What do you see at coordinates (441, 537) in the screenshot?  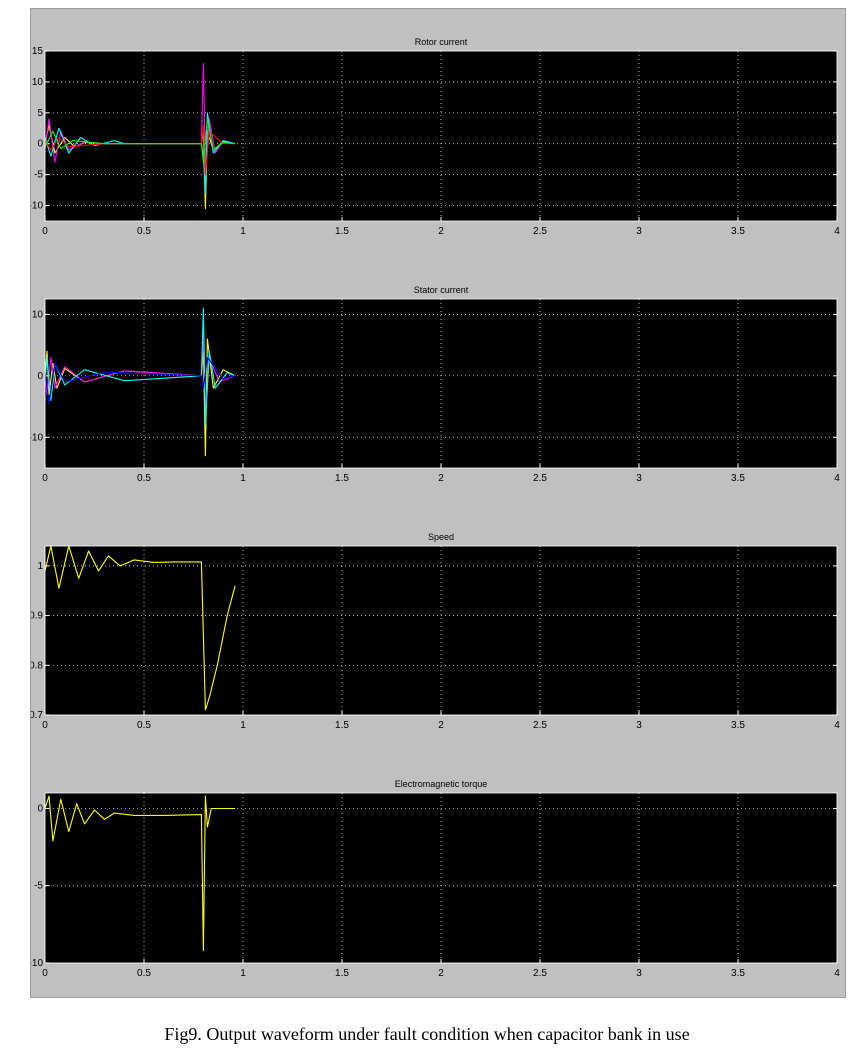 I see `plot-title: Speed` at bounding box center [441, 537].